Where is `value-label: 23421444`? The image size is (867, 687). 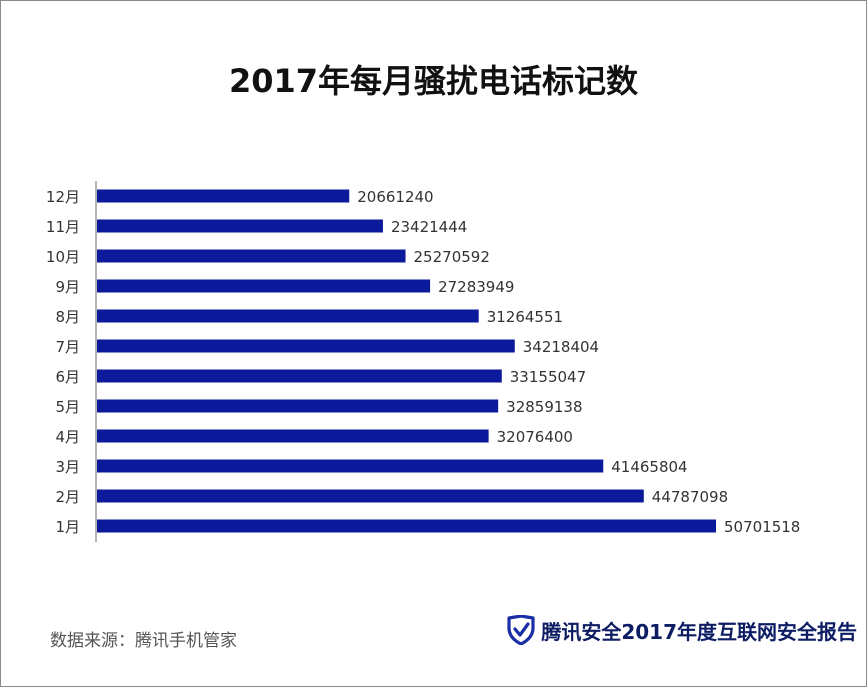 value-label: 23421444 is located at coordinates (429, 227).